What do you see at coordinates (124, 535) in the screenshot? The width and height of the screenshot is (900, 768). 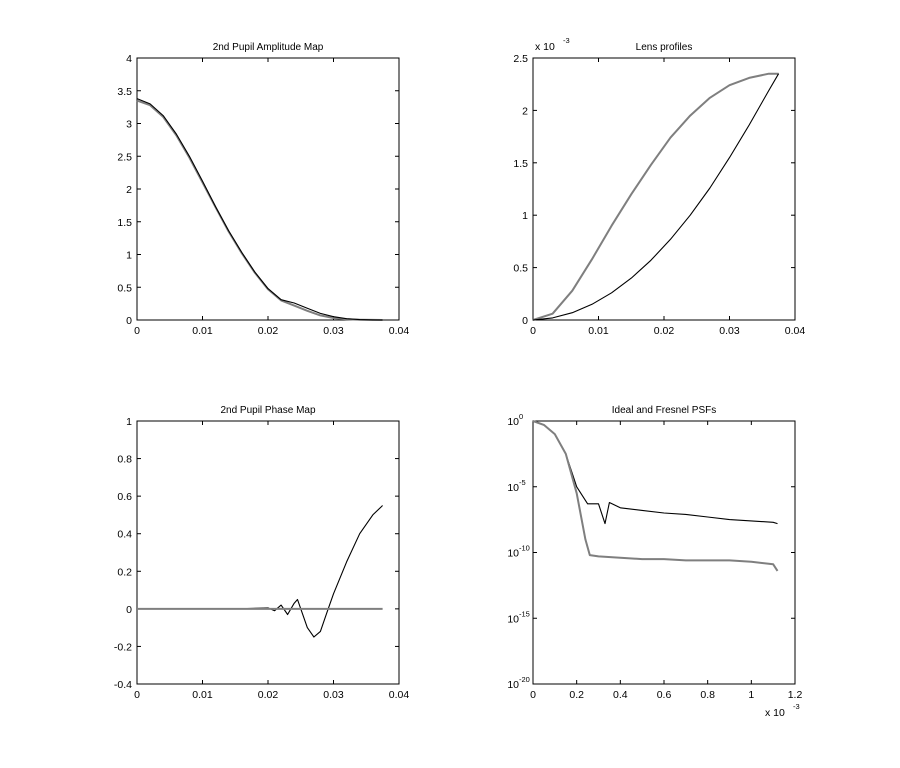 I see `y-tick-label: 0.4` at bounding box center [124, 535].